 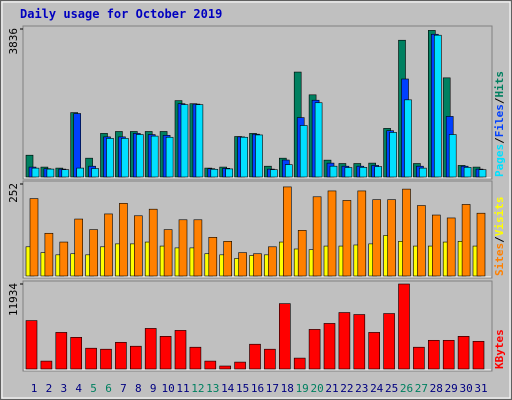 What do you see at coordinates (121, 14) in the screenshot?
I see `chart-title: Daily usage for October 2019` at bounding box center [121, 14].